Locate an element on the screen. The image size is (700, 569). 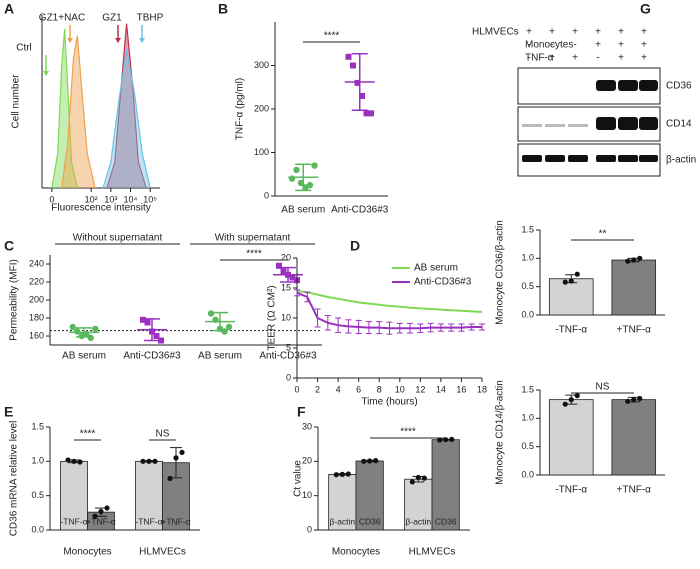
blot-bands is located at coordinates (590, 121).